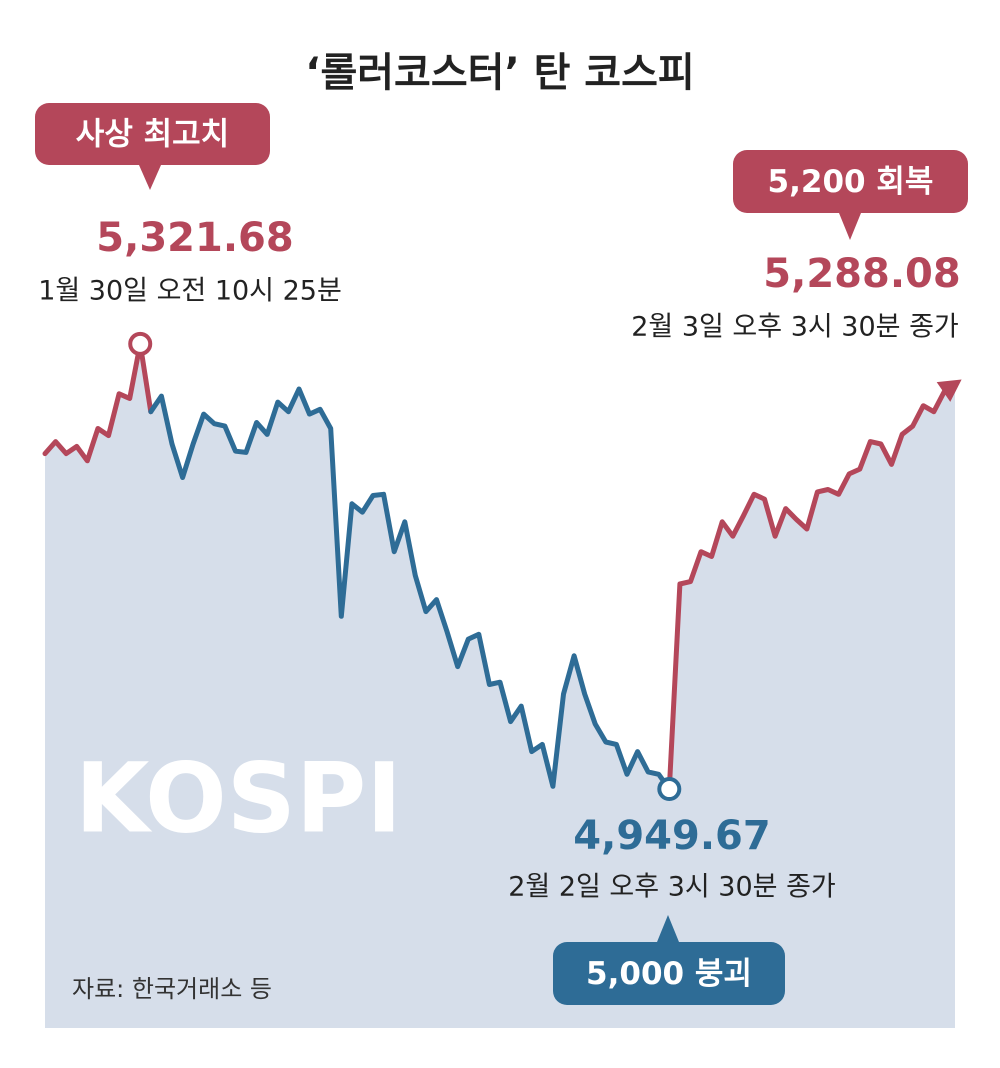 The width and height of the screenshot is (1000, 1068). Describe the element at coordinates (172, 989) in the screenshot. I see `source: 자료: 한국거래소 등` at that location.